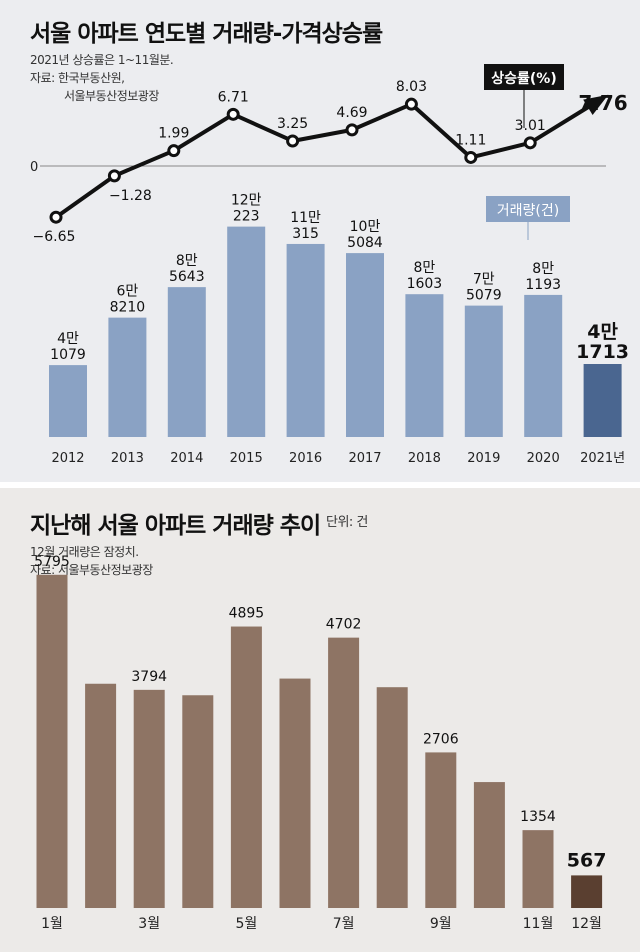  Describe the element at coordinates (246, 458) in the screenshot. I see `year-tick-label: 2015` at that location.